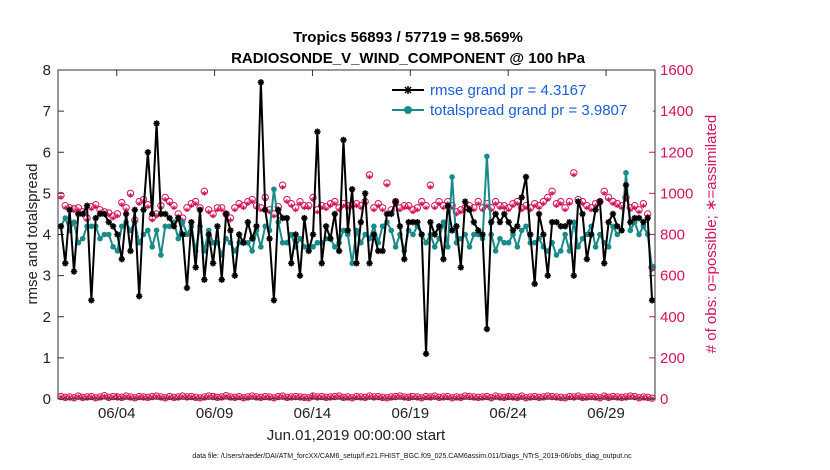 This screenshot has height=470, width=830. I want to click on chart-subtitle: RADIOSONDE_V_WIND_COMPONENT @ 100 hPa, so click(408, 58).